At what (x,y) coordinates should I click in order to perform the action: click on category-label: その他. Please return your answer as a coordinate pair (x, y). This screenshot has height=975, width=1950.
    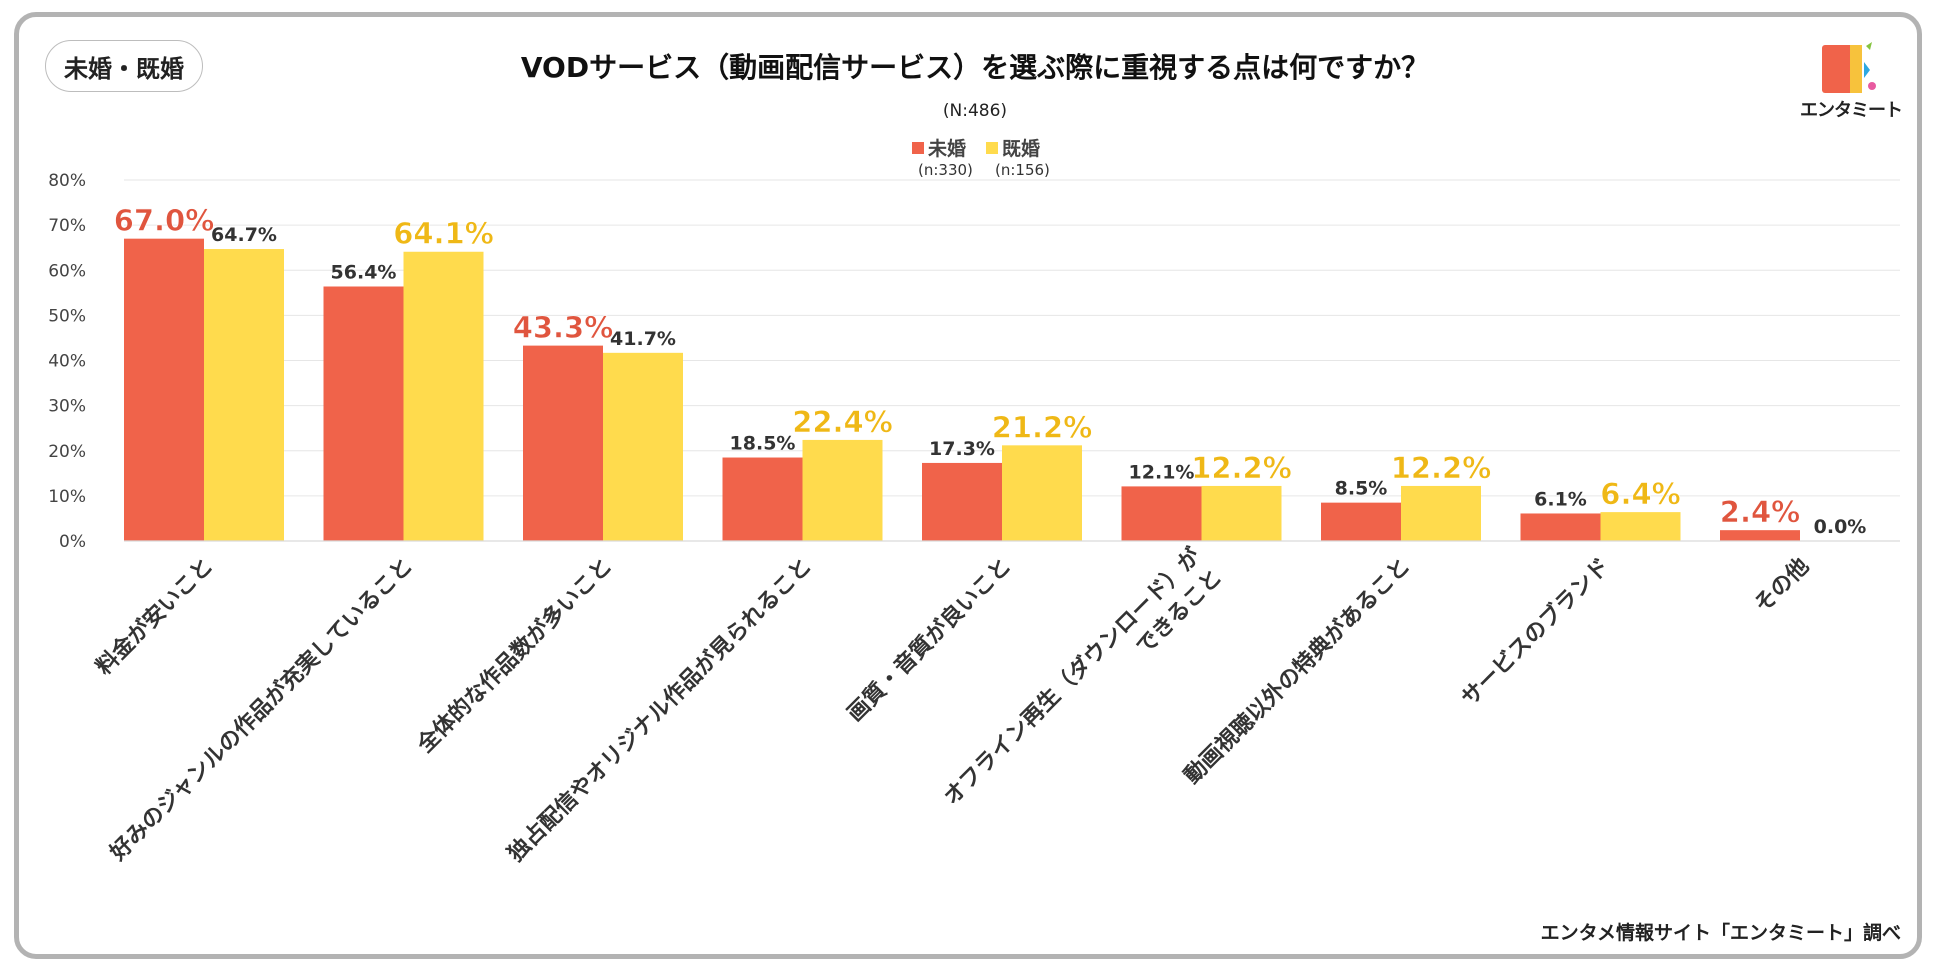
    Looking at the image, I should click on (1782, 586).